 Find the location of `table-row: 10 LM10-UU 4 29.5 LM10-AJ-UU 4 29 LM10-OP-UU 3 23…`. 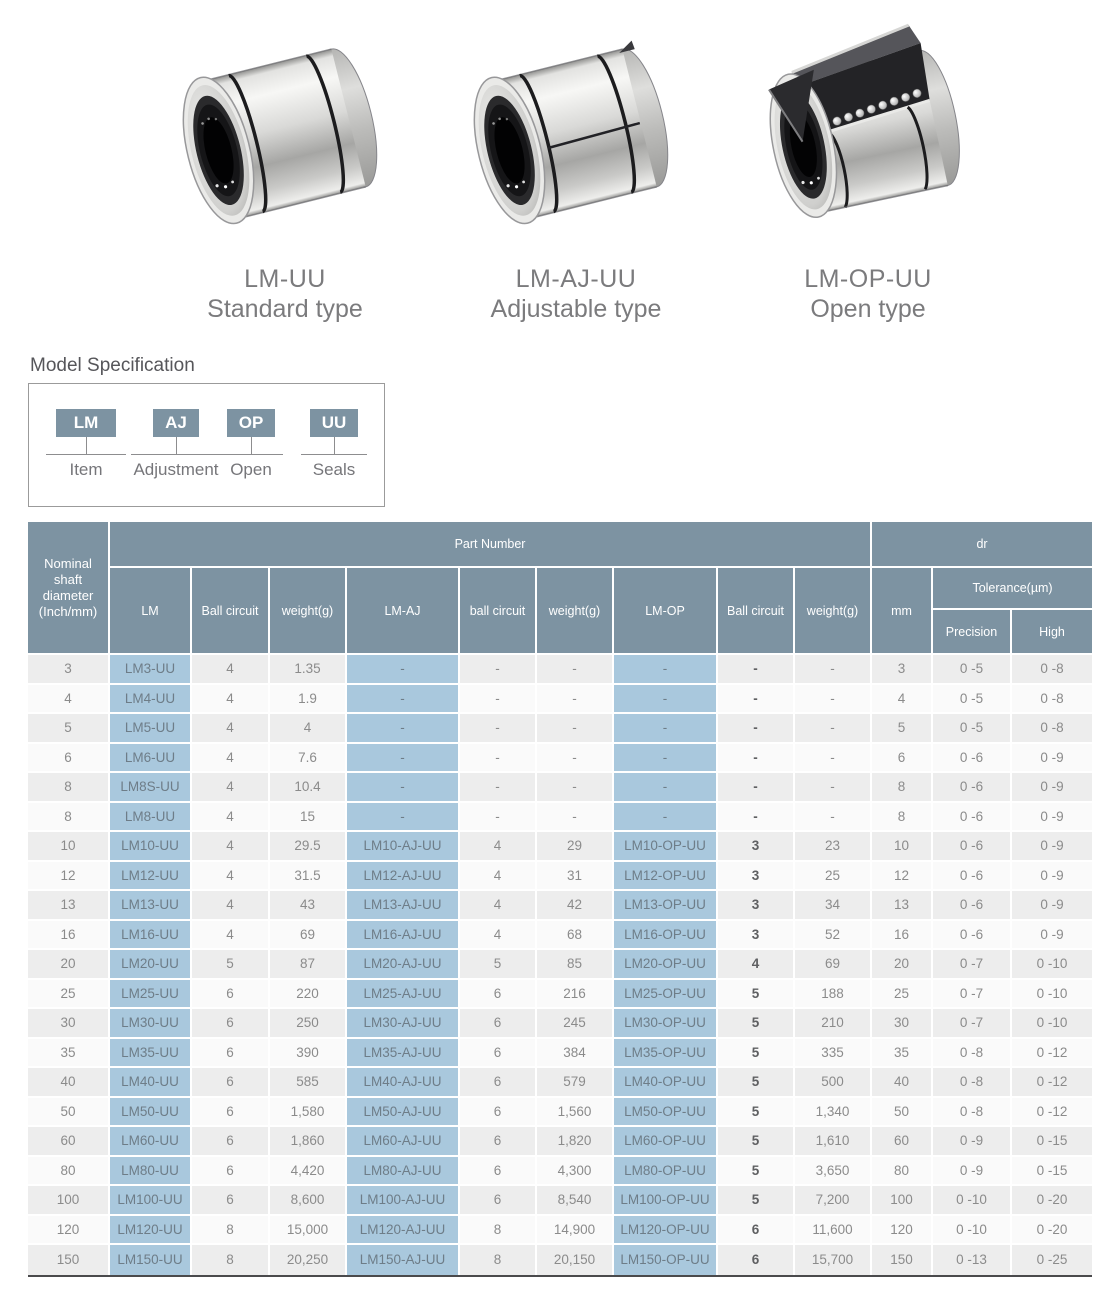

table-row: 10 LM10-UU 4 29.5 LM10-AJ-UU 4 29 LM10-OP-UU 3 23… is located at coordinates (560, 847).